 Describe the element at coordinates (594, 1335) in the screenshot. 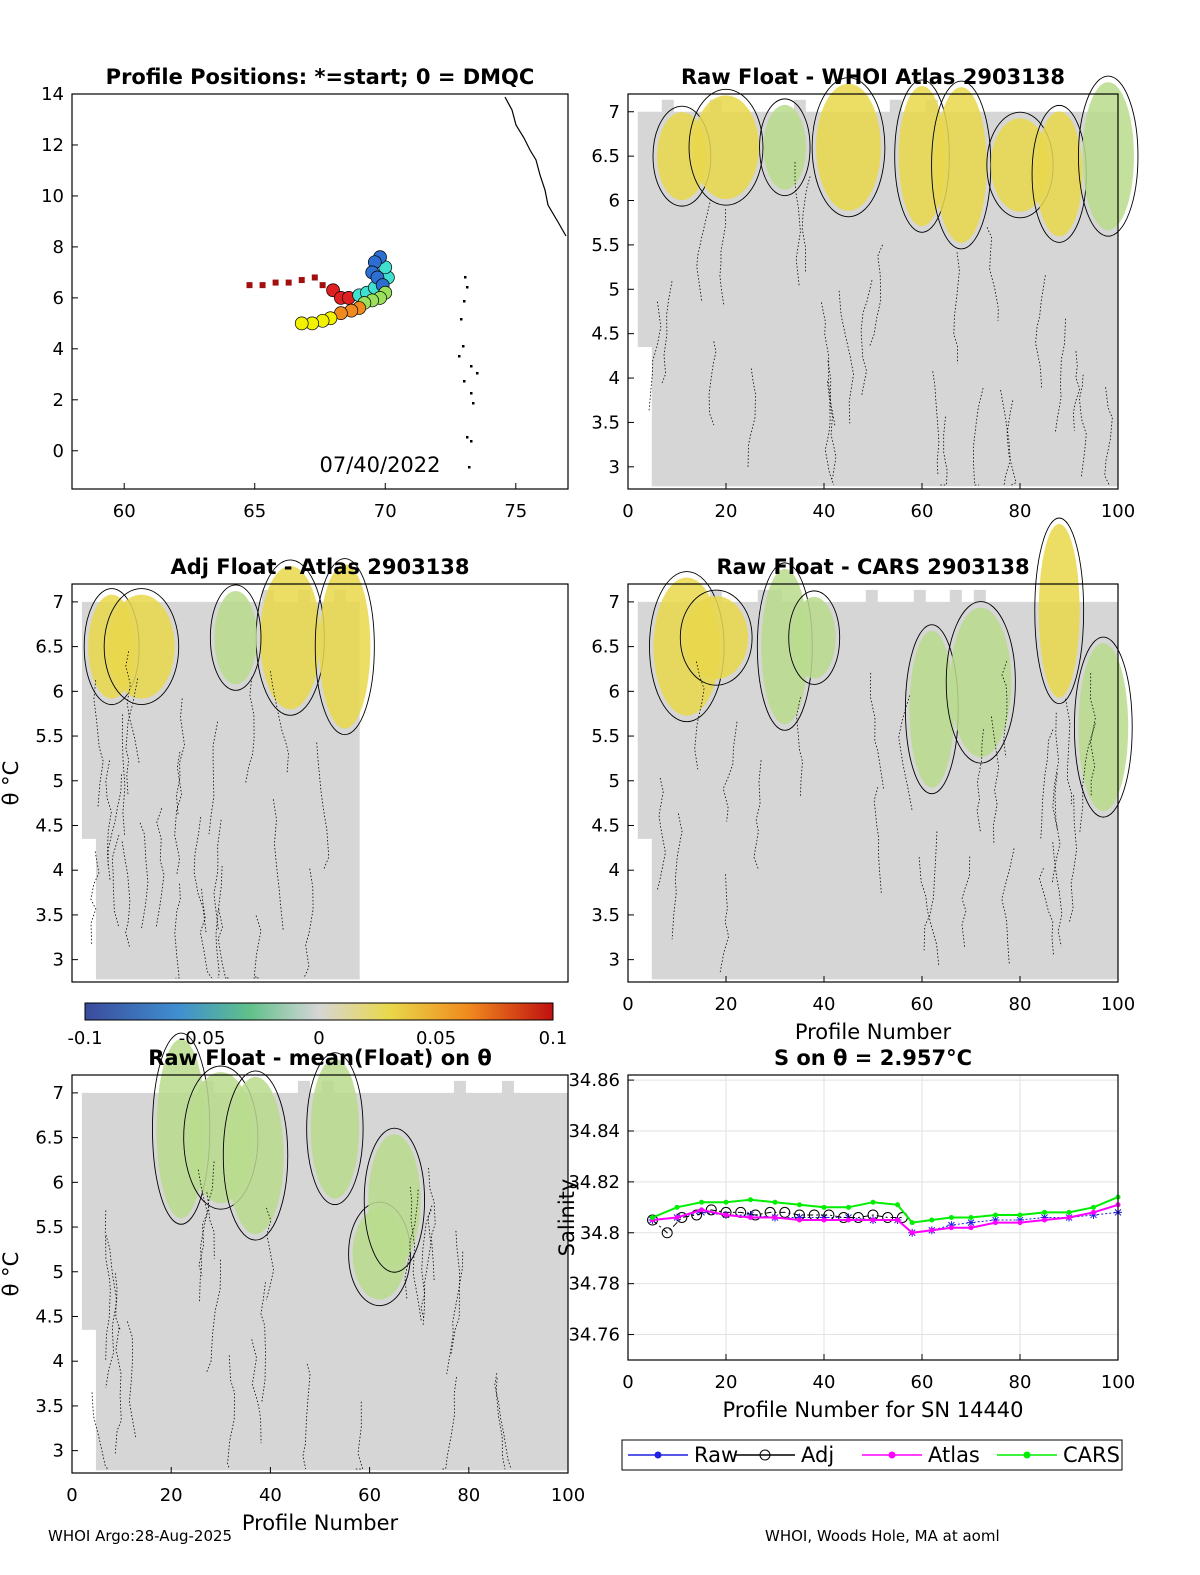

I see `y-tick-label: 34.76` at that location.